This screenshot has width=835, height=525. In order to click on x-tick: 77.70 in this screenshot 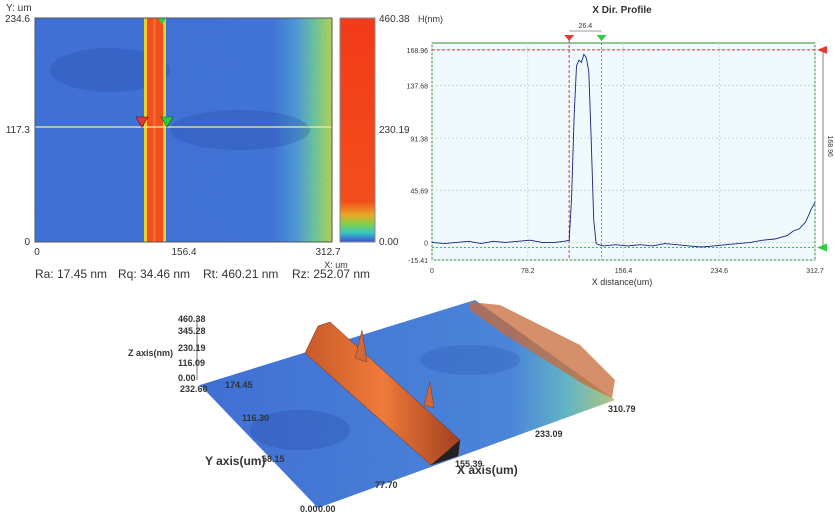, I will do `click(386, 485)`.